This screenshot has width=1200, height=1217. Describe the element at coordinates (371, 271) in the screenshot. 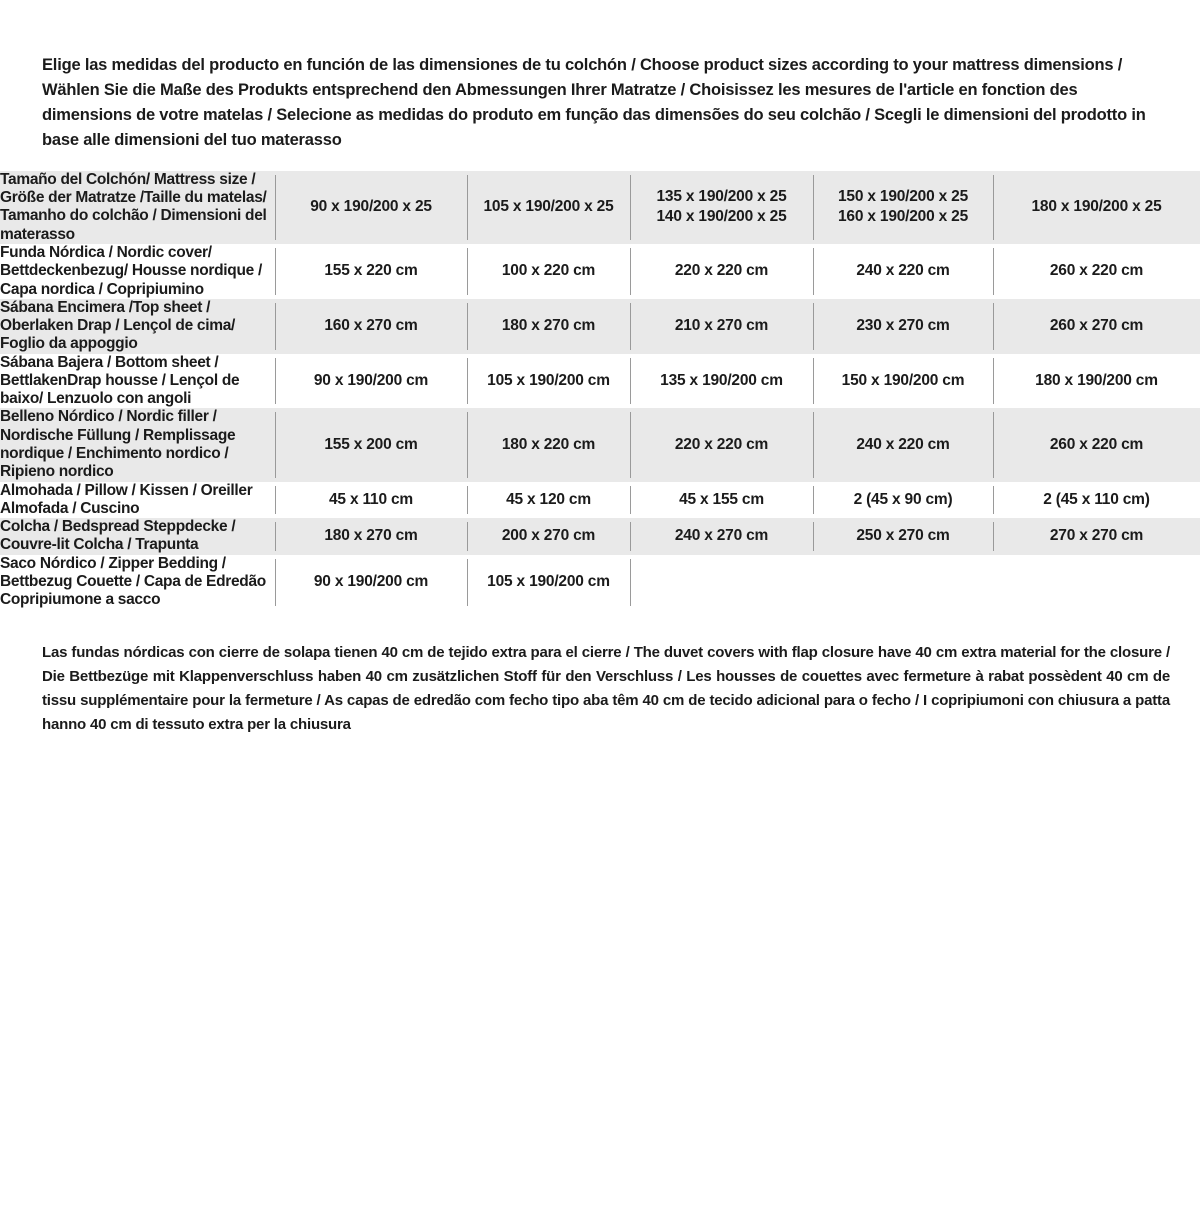

I see `row-value: 155 x 220 cm` at that location.